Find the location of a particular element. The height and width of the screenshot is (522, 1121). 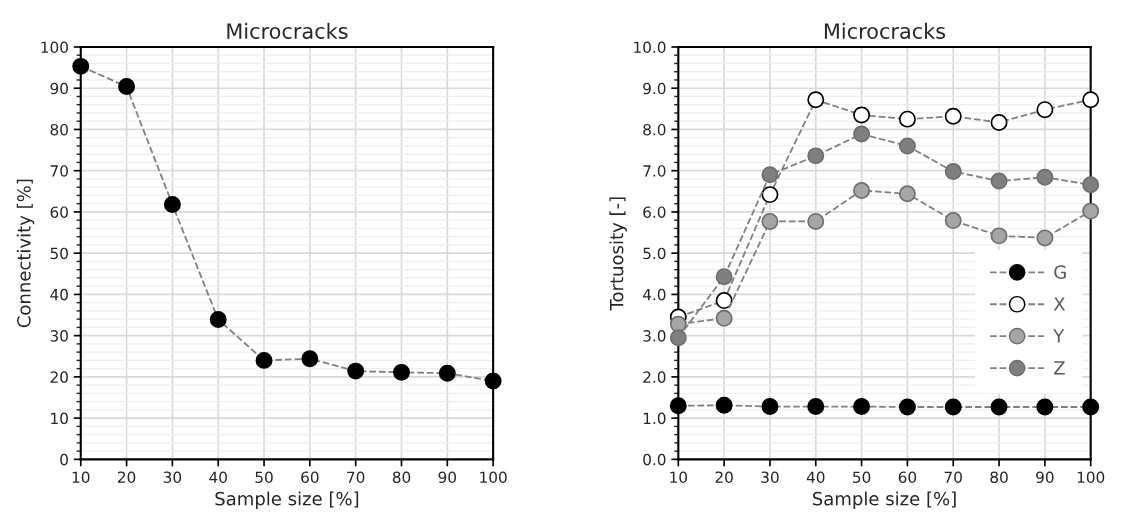

y-tick-label: 90 is located at coordinates (59, 88).